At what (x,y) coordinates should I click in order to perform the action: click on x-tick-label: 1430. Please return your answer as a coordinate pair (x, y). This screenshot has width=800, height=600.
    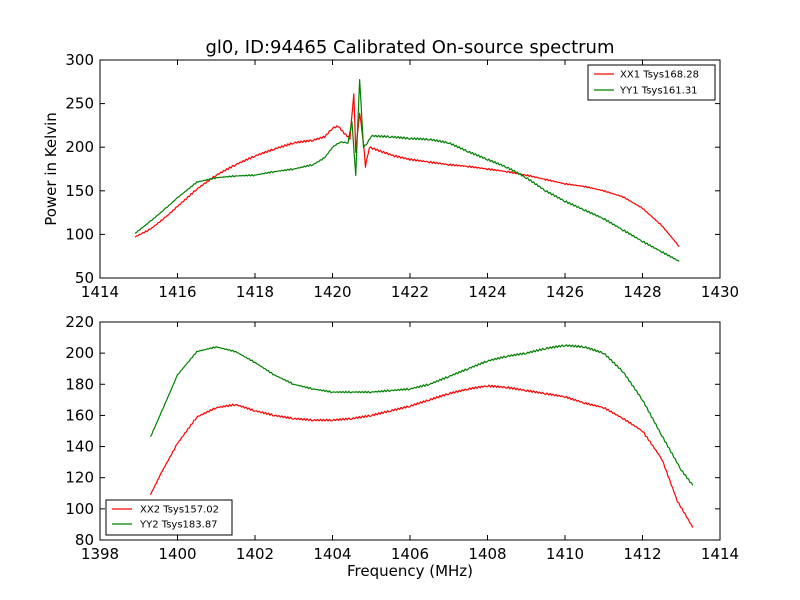
    Looking at the image, I should click on (720, 292).